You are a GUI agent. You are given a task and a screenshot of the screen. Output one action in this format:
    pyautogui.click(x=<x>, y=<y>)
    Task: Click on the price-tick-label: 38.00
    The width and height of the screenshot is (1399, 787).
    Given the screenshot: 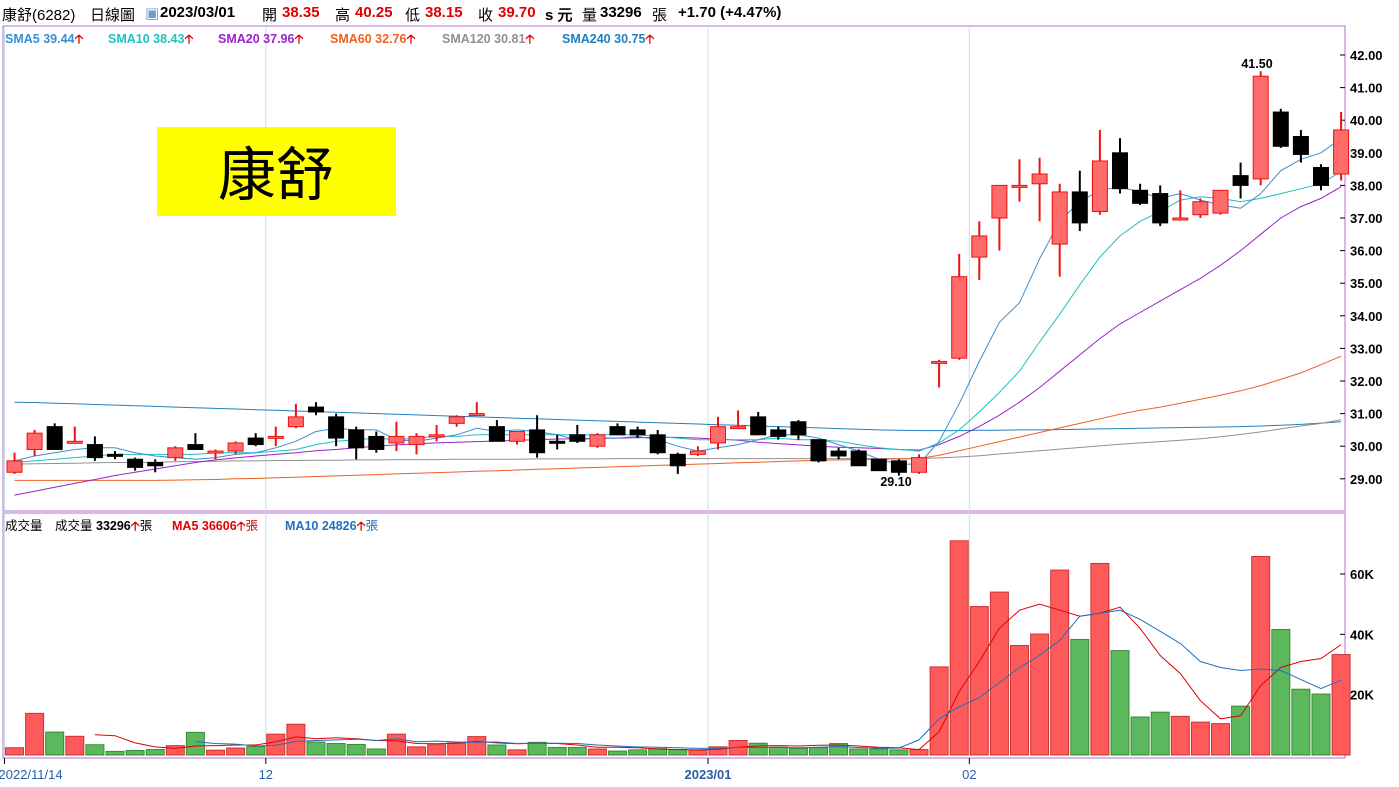 What is the action you would take?
    pyautogui.click(x=1366, y=185)
    